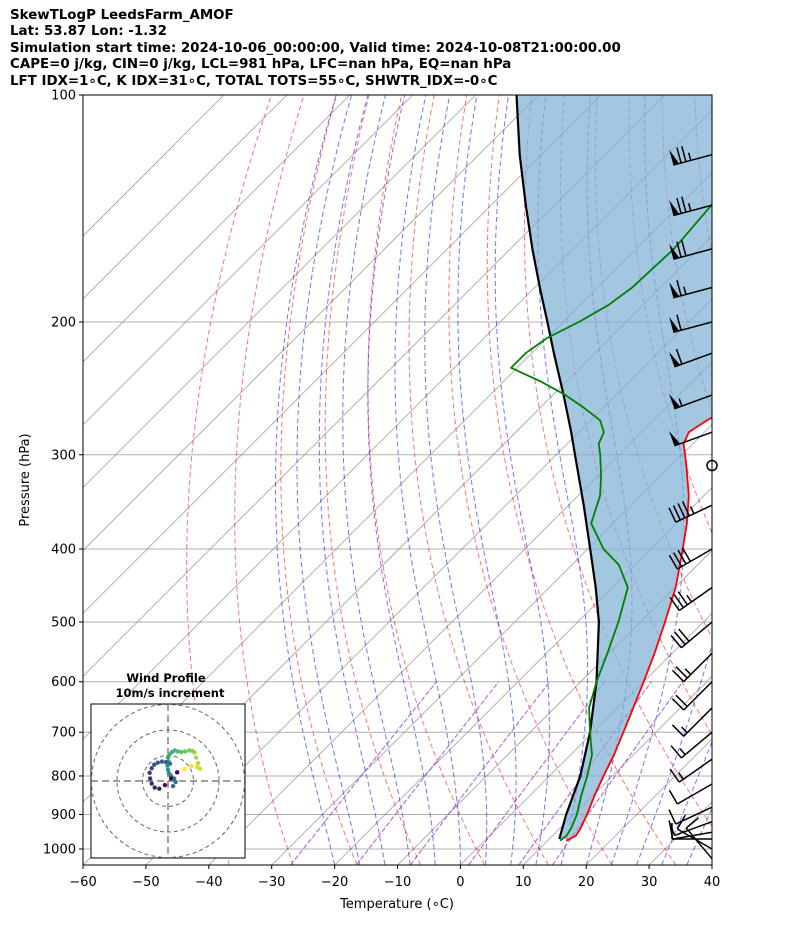 The height and width of the screenshot is (937, 794). I want to click on x-tick-label: 30, so click(649, 882).